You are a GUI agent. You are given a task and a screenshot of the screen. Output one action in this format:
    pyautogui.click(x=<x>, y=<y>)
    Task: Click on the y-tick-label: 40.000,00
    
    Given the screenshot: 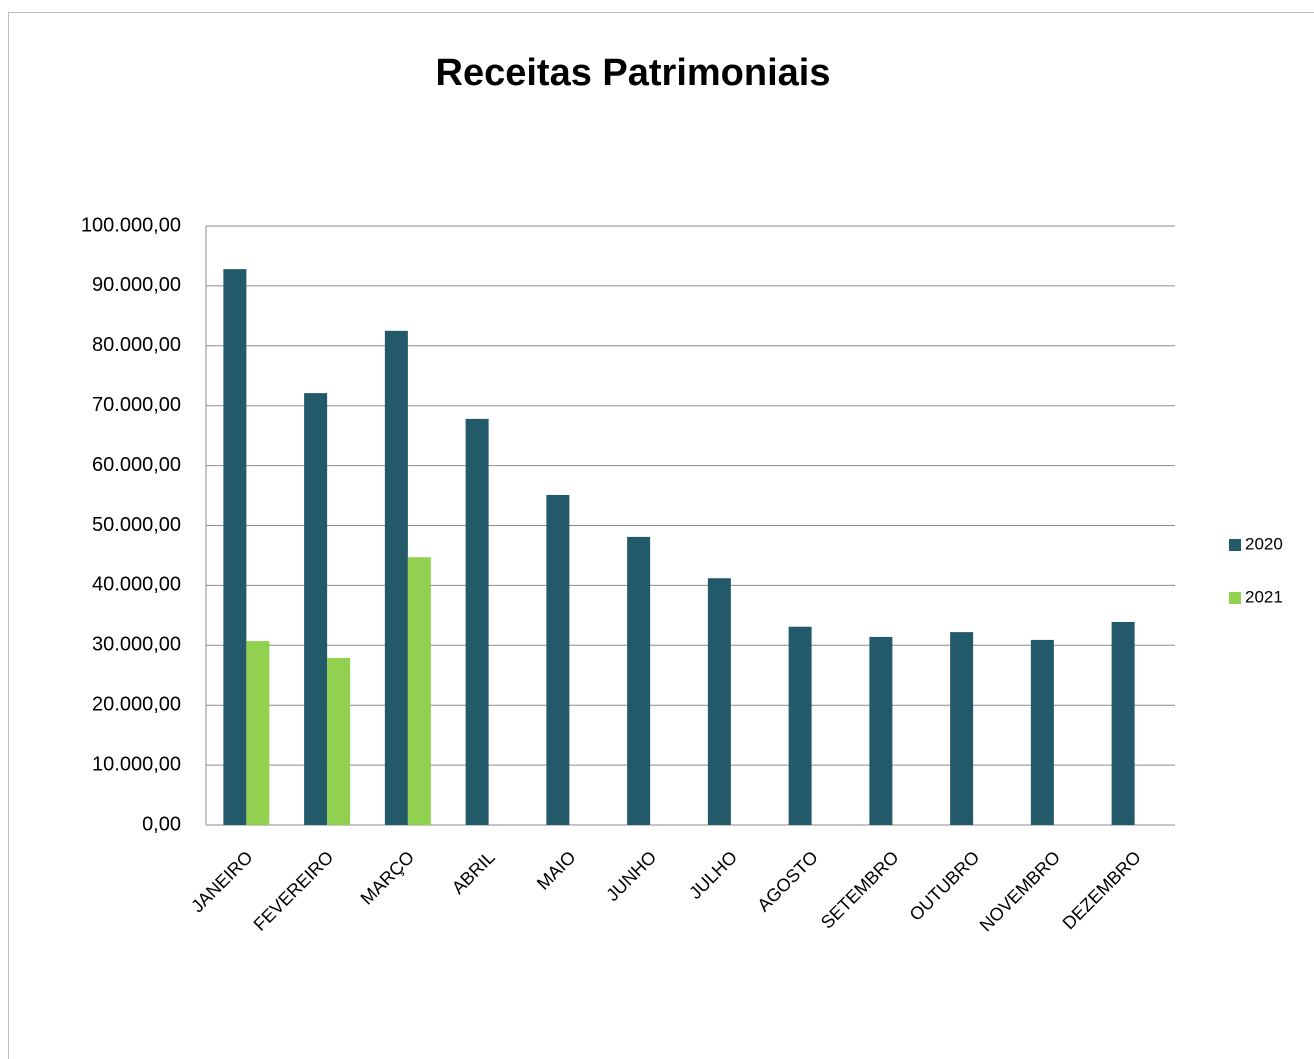 What is the action you would take?
    pyautogui.click(x=136, y=585)
    